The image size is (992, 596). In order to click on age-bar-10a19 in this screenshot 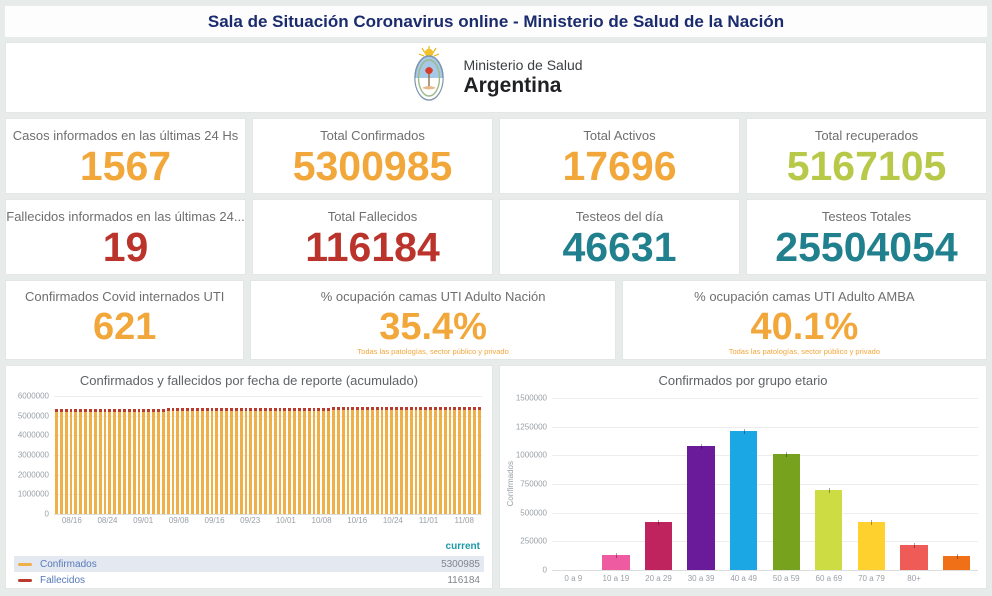, I will do `click(658, 545)`.